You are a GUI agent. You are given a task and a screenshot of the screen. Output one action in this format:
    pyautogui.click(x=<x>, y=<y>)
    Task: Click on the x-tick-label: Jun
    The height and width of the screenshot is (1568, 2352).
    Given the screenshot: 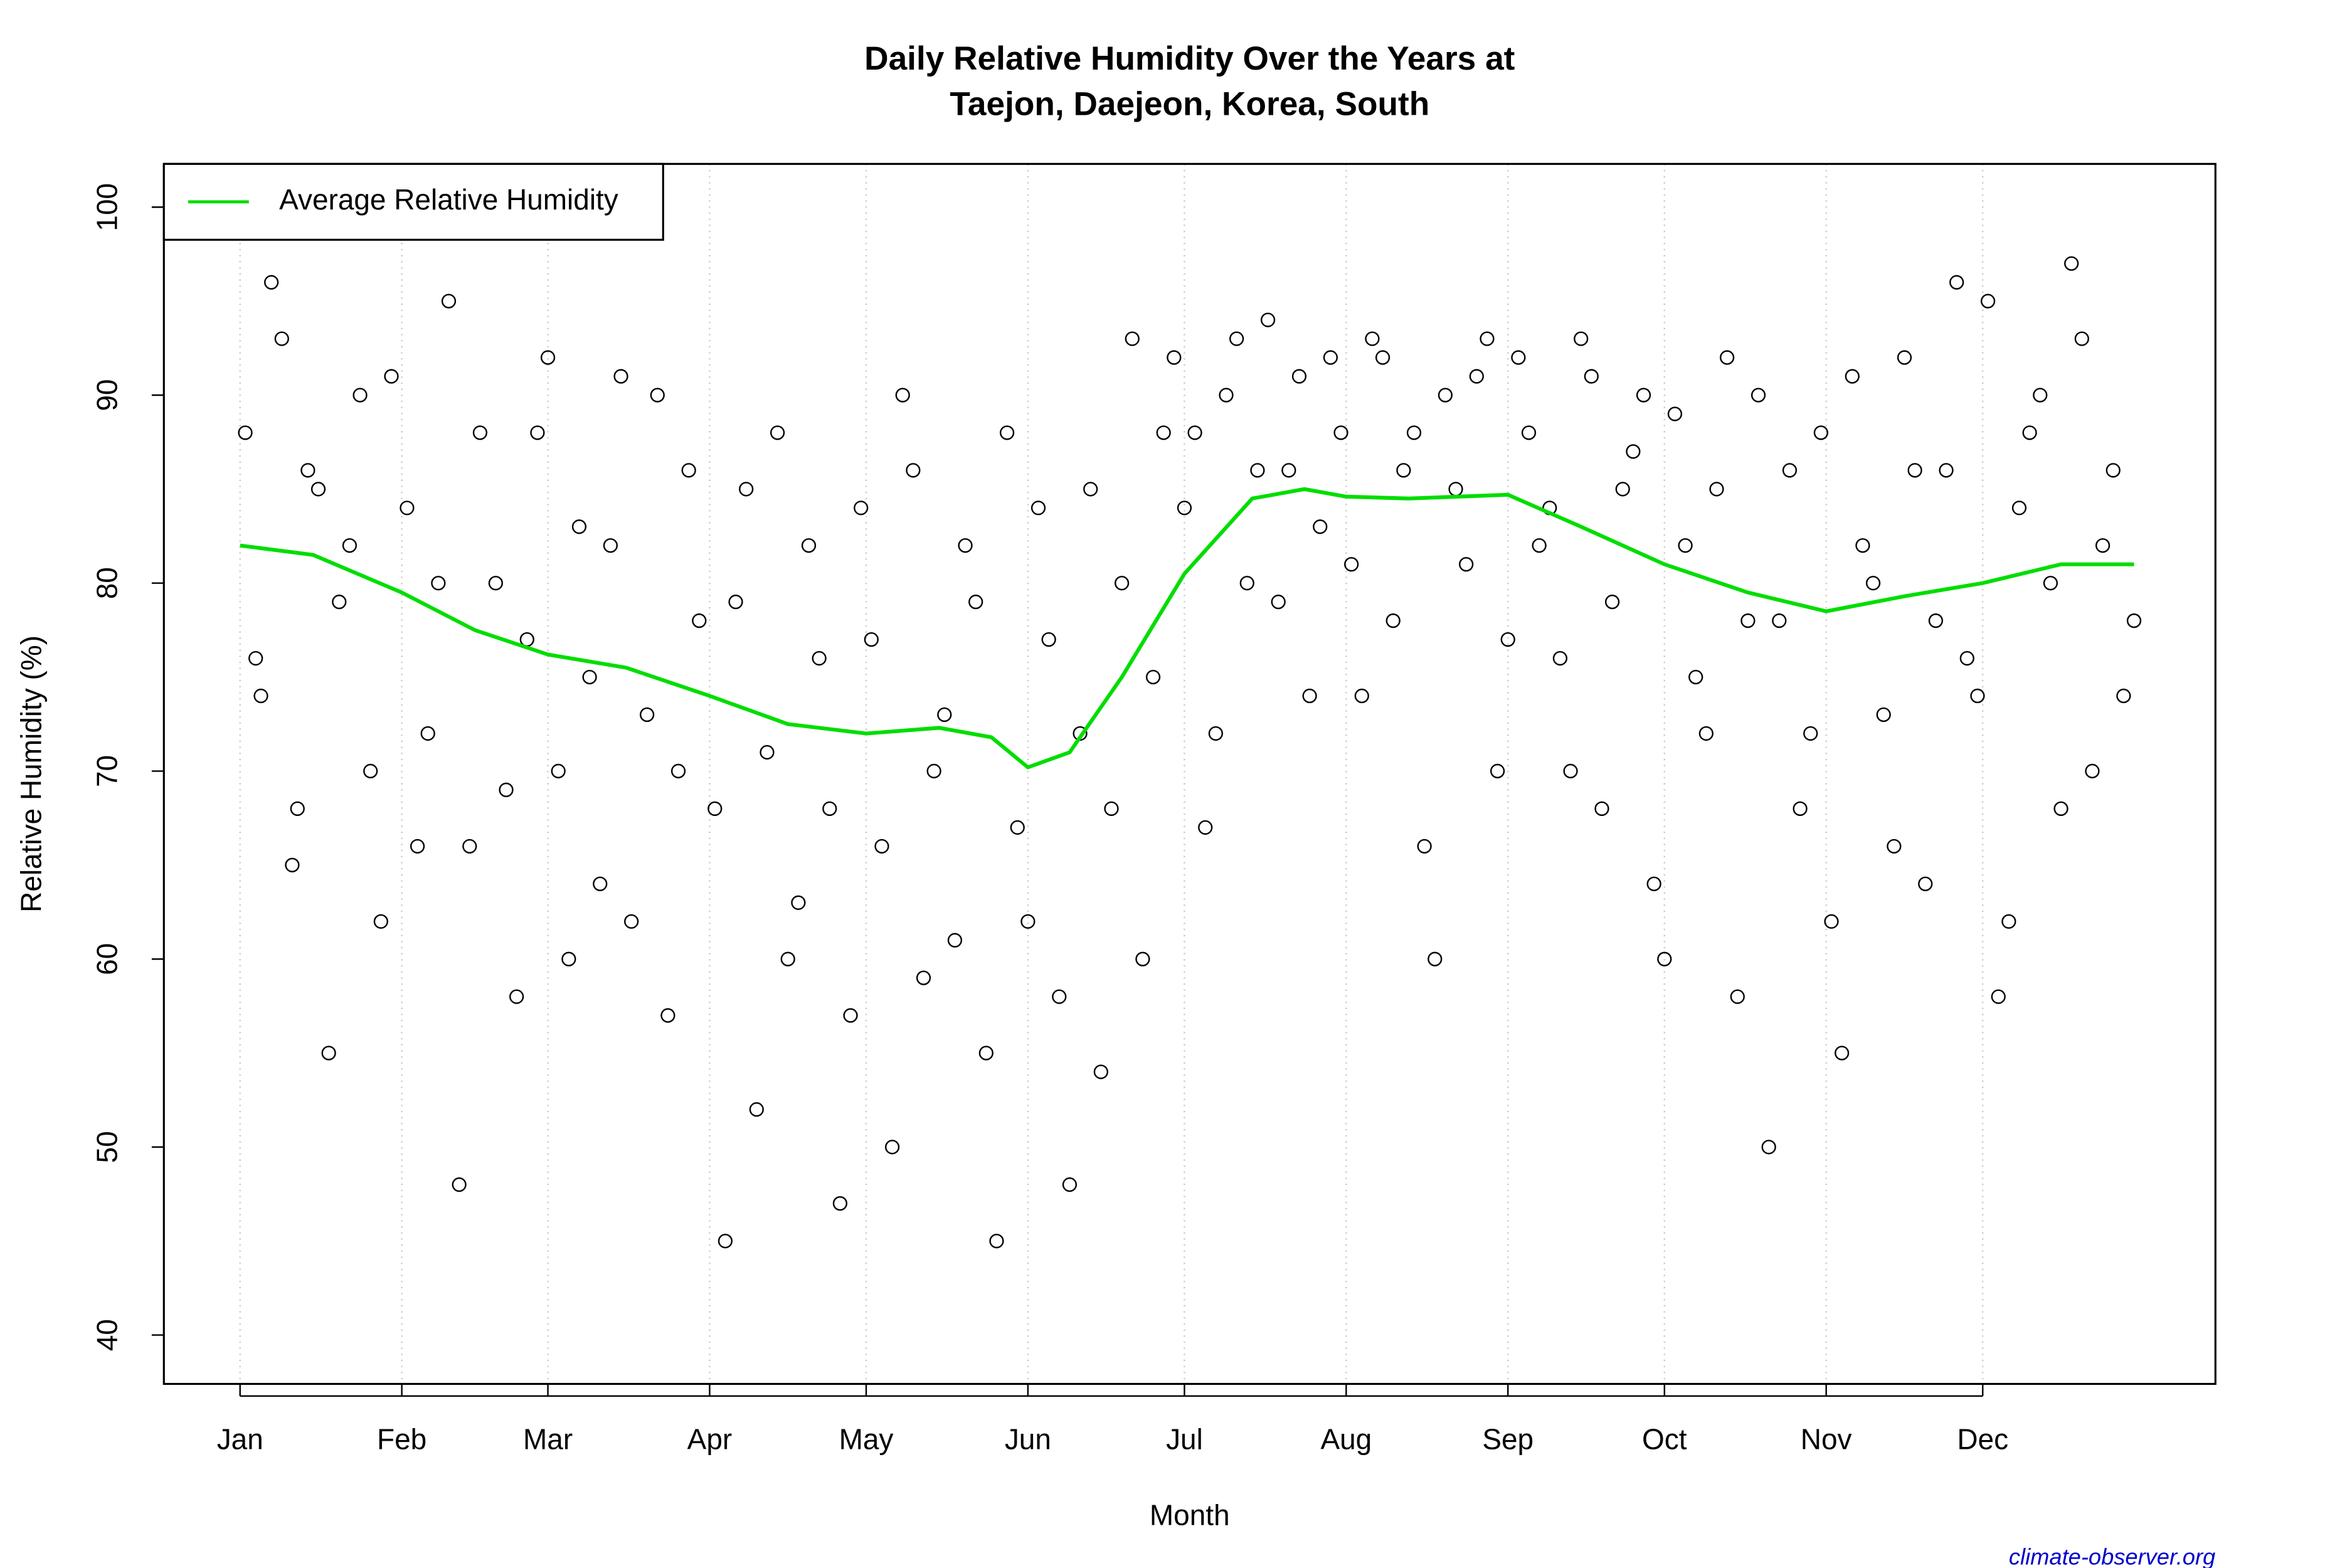 What is the action you would take?
    pyautogui.click(x=1028, y=1439)
    